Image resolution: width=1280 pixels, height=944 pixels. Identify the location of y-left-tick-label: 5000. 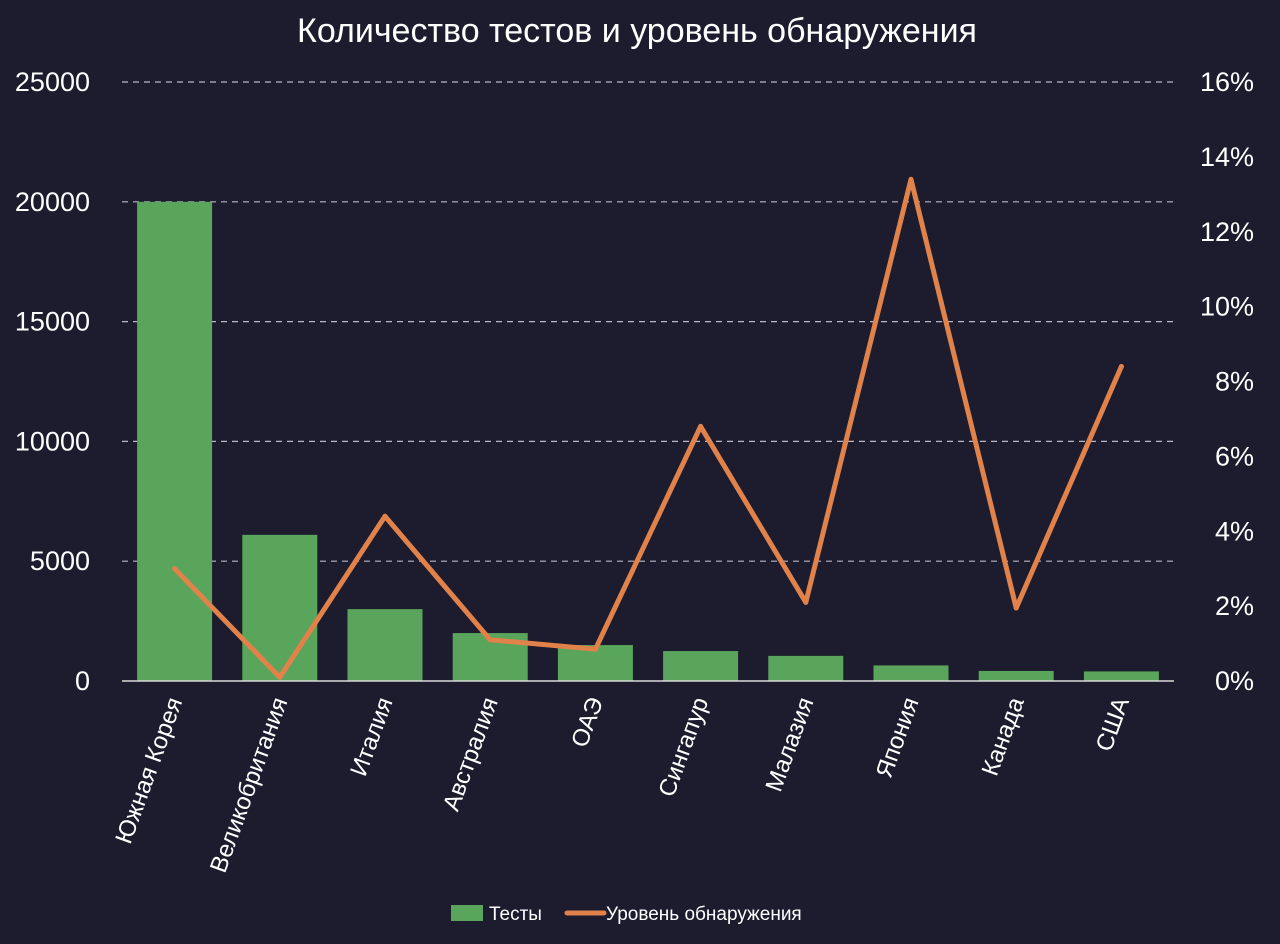
(60, 561).